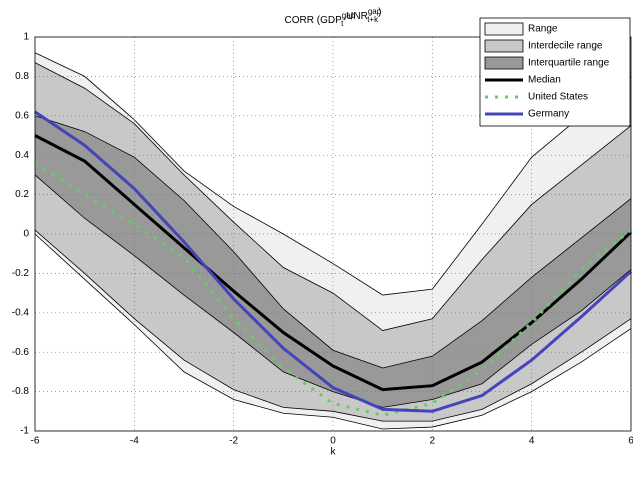 The height and width of the screenshot is (480, 633). Describe the element at coordinates (22, 76) in the screenshot. I see `y-tick-label: 0.8` at that location.